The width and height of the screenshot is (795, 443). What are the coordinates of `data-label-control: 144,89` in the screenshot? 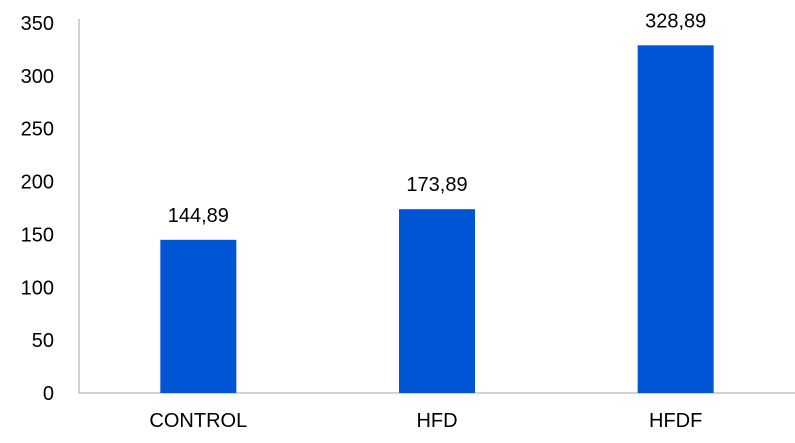 It's located at (198, 216).